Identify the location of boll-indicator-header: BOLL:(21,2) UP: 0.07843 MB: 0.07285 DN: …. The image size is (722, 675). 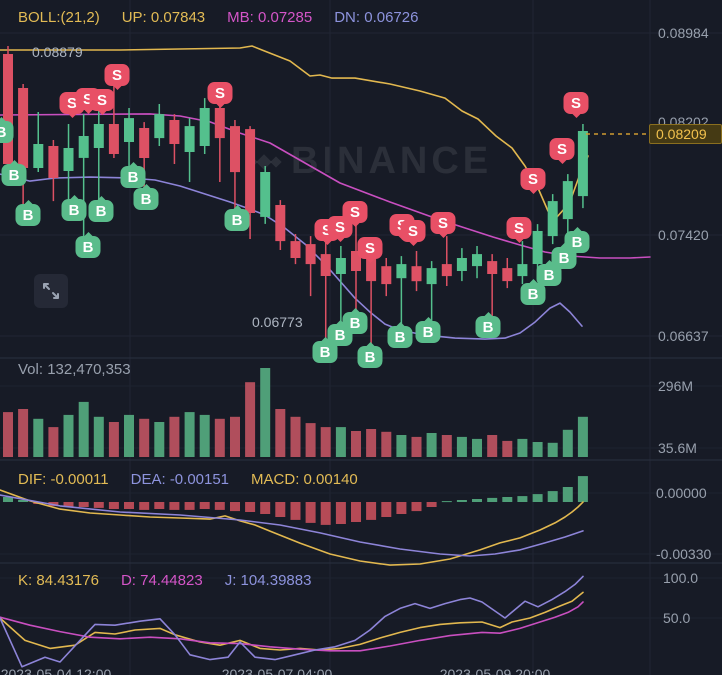
(218, 17).